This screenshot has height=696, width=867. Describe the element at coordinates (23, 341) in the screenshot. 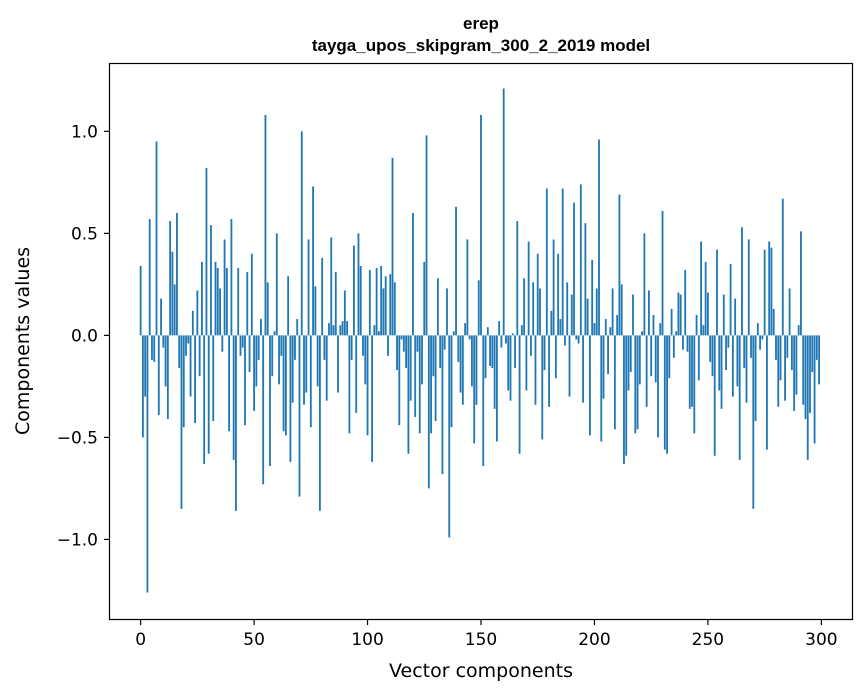

I see `y-axis-label: Components values` at that location.